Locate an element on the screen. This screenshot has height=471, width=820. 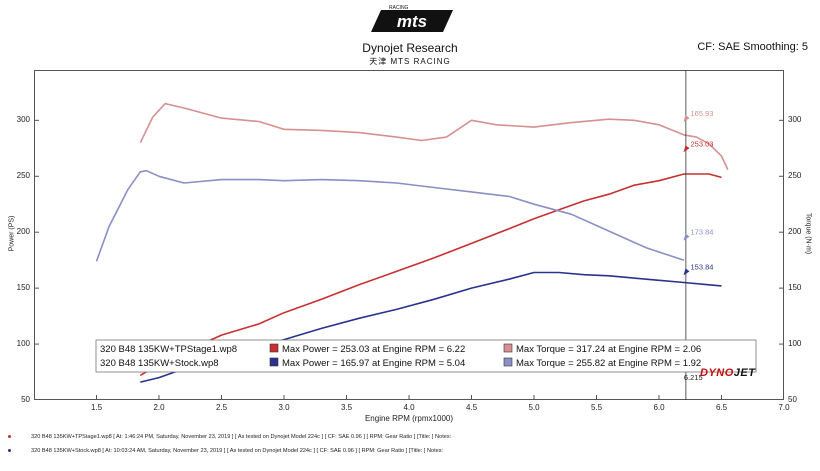
x-tick-label: 6.5 is located at coordinates (721, 407).